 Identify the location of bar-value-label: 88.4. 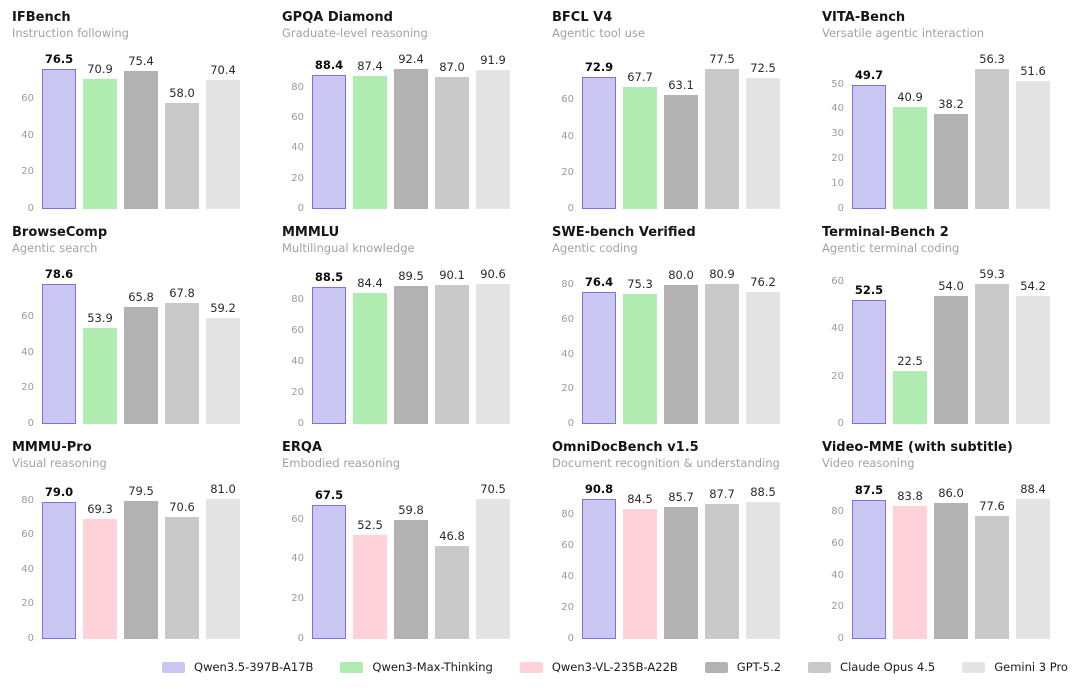
(1033, 488).